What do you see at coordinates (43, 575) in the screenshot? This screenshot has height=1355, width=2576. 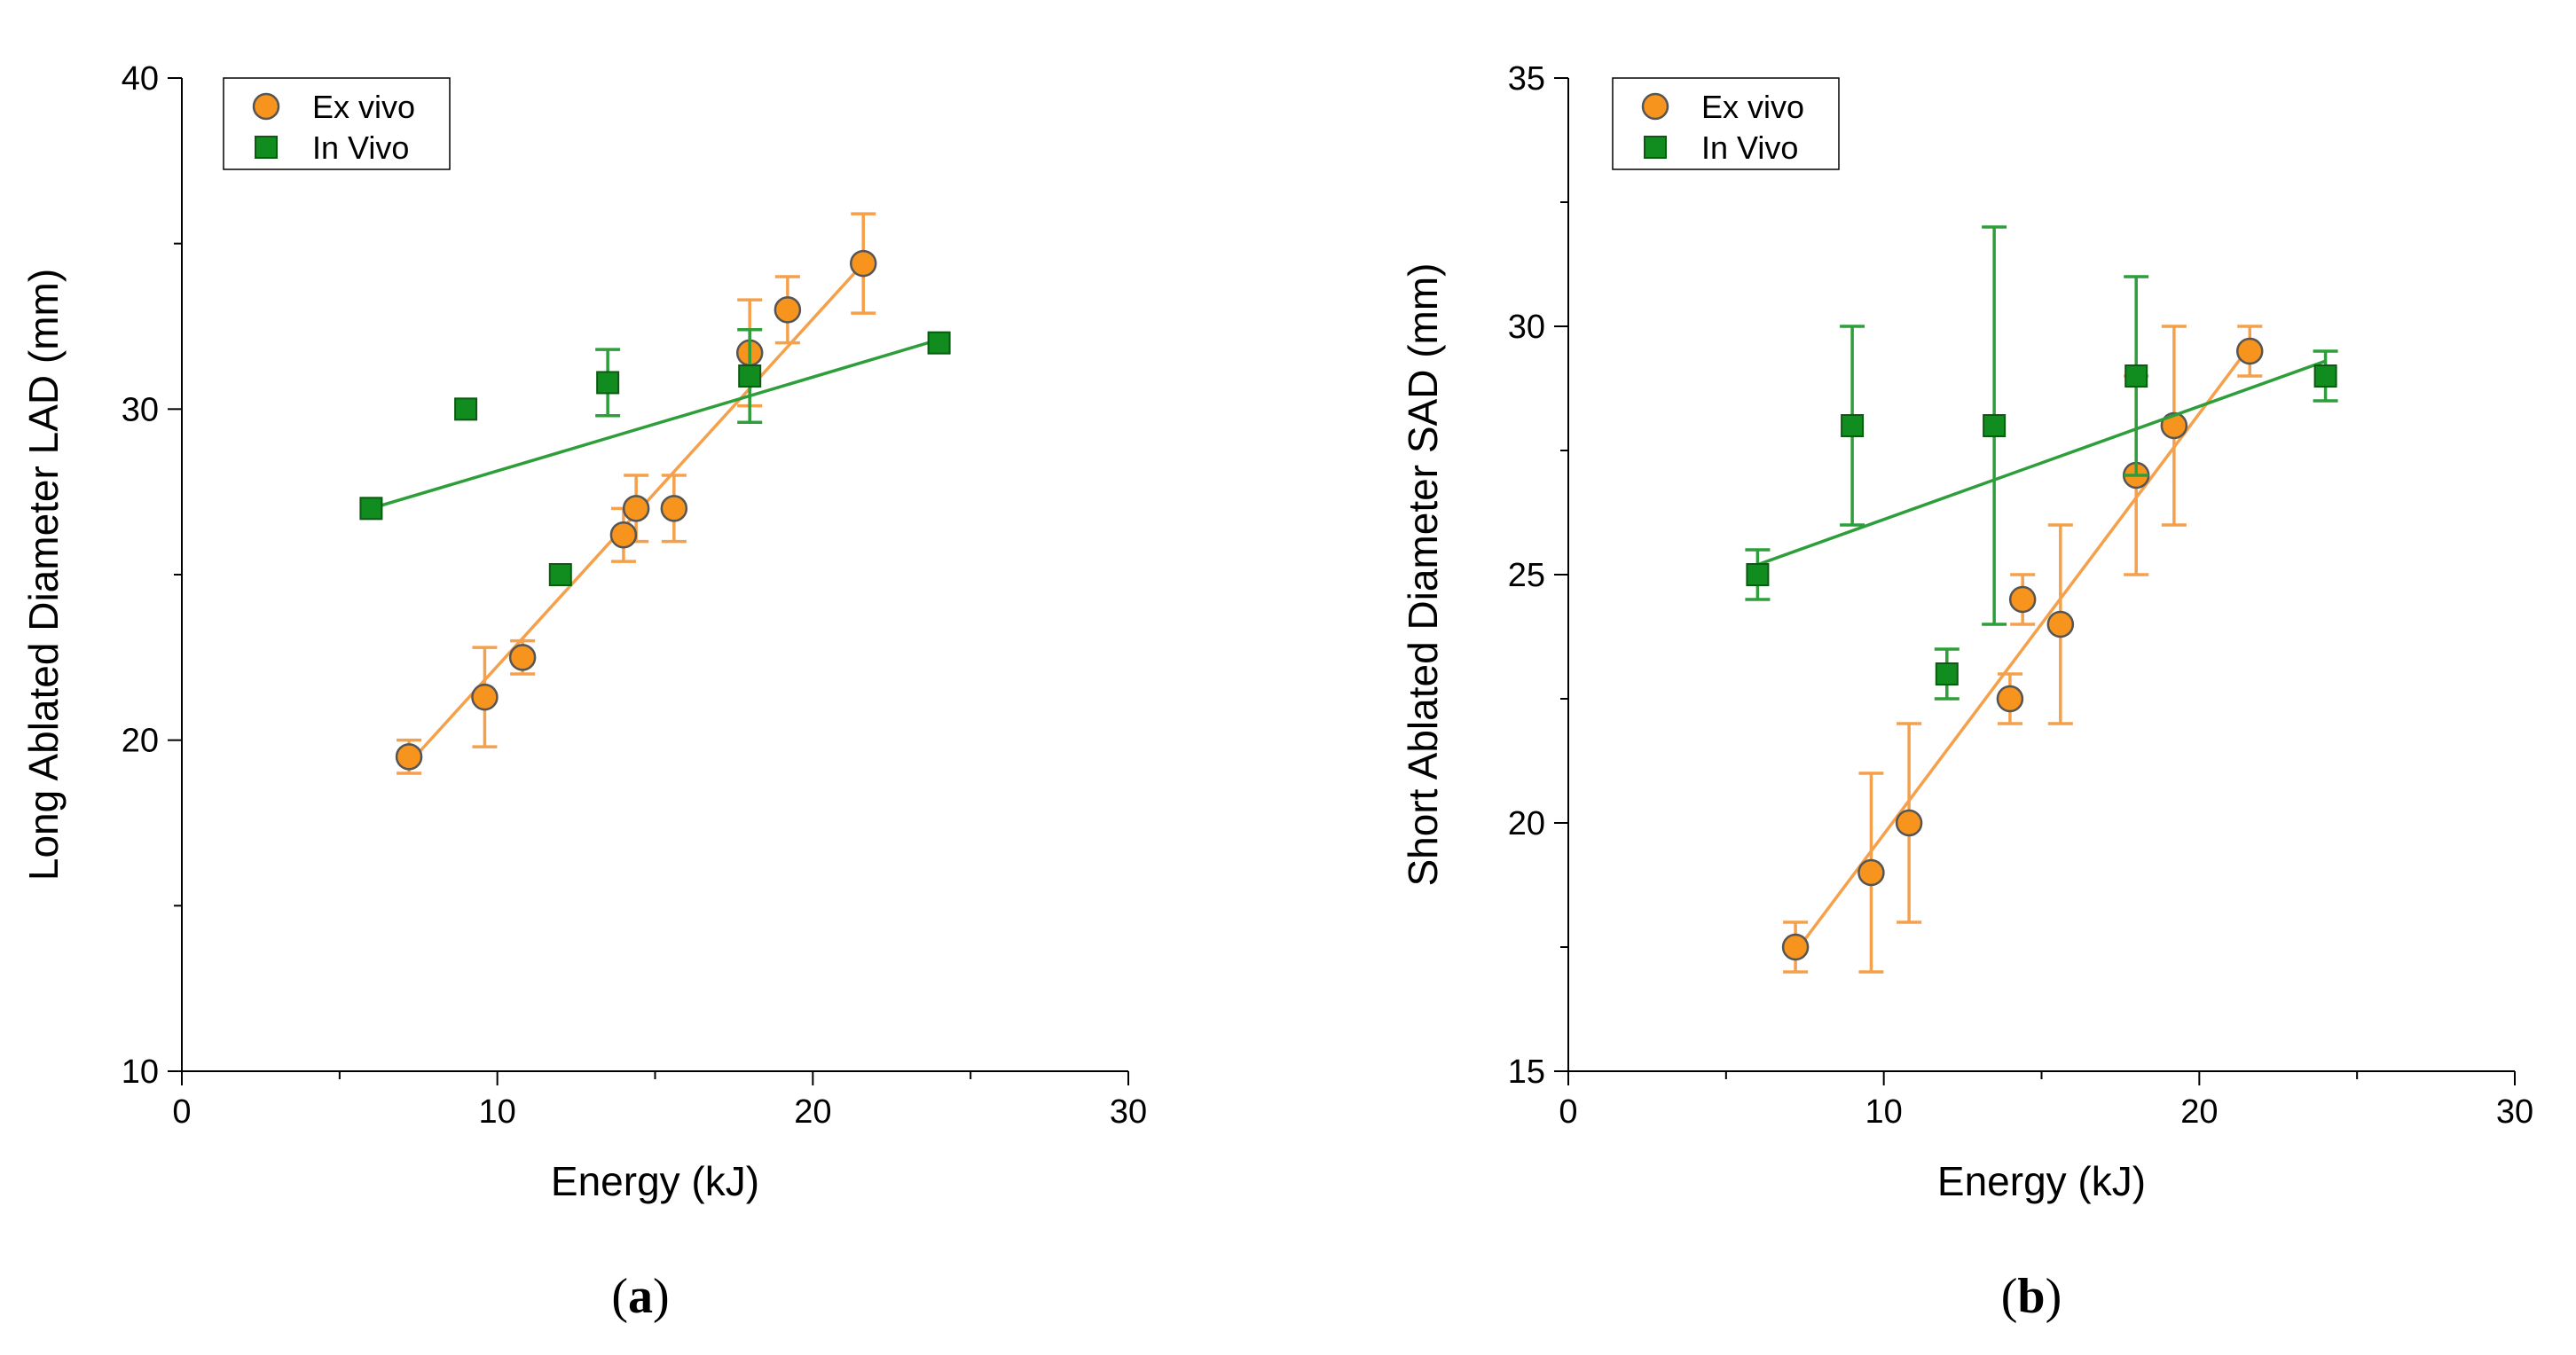 I see `y-axis-title: Long Ablated Diameter LAD (mm)` at bounding box center [43, 575].